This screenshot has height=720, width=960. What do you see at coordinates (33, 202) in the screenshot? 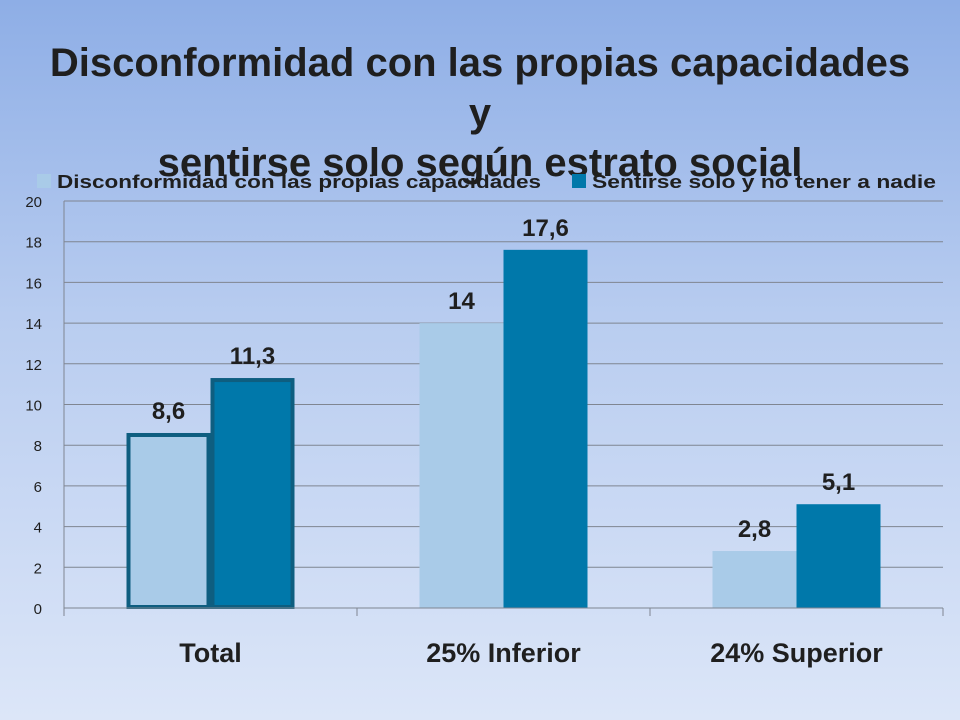
I see `y-tick-label-20: 20` at bounding box center [33, 202].